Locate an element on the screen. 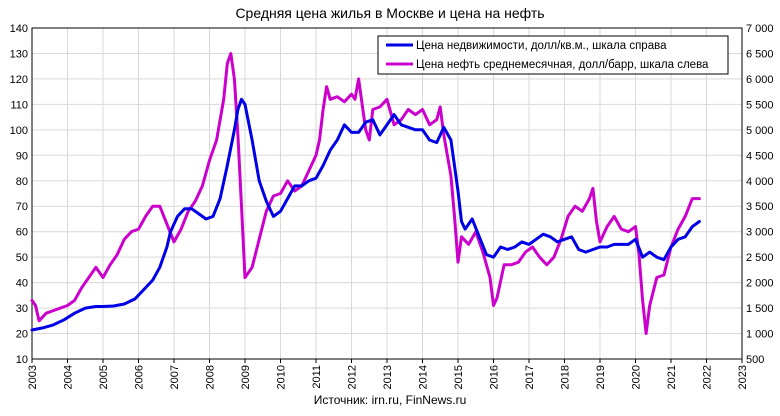  left-tick-label: 50 is located at coordinates (22, 258).